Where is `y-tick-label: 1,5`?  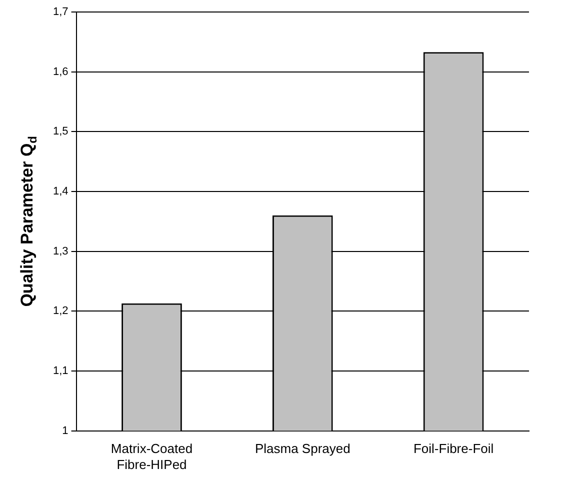
y-tick-label: 1,5 is located at coordinates (60, 132).